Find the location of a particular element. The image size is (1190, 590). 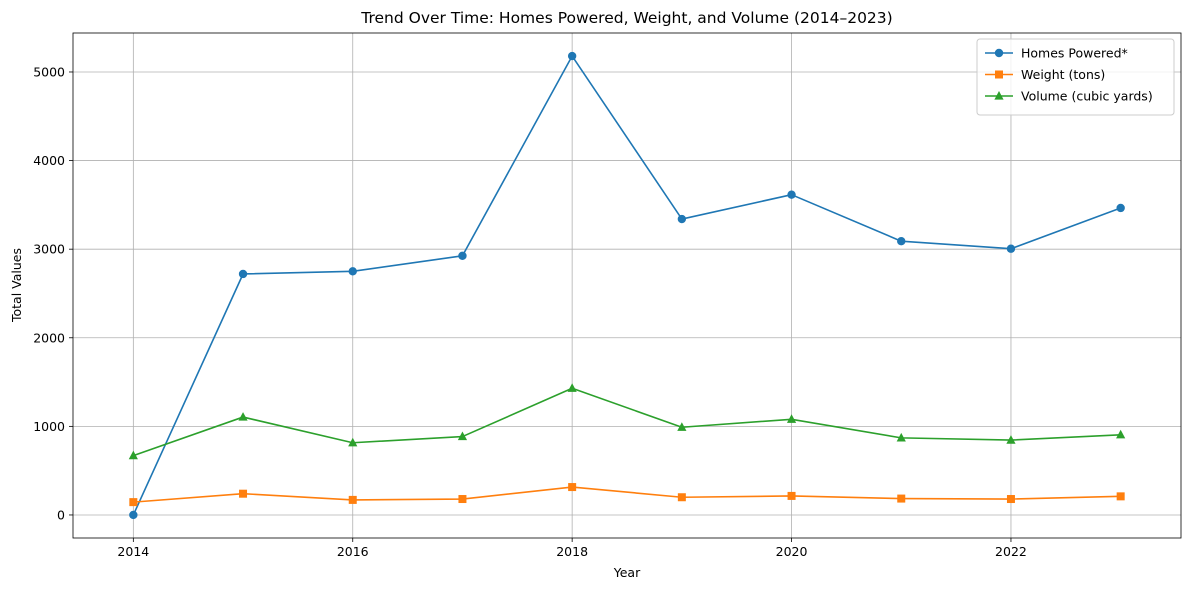

x-tick-label: 2022 is located at coordinates (1011, 551).